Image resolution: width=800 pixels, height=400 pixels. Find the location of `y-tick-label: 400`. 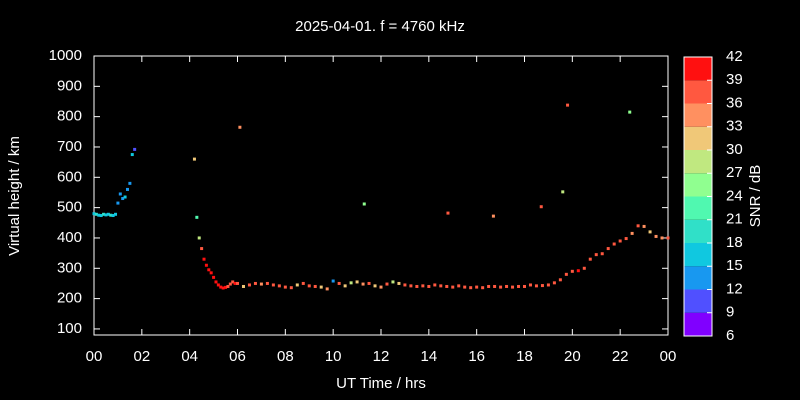

y-tick-label: 400 is located at coordinates (69, 237).